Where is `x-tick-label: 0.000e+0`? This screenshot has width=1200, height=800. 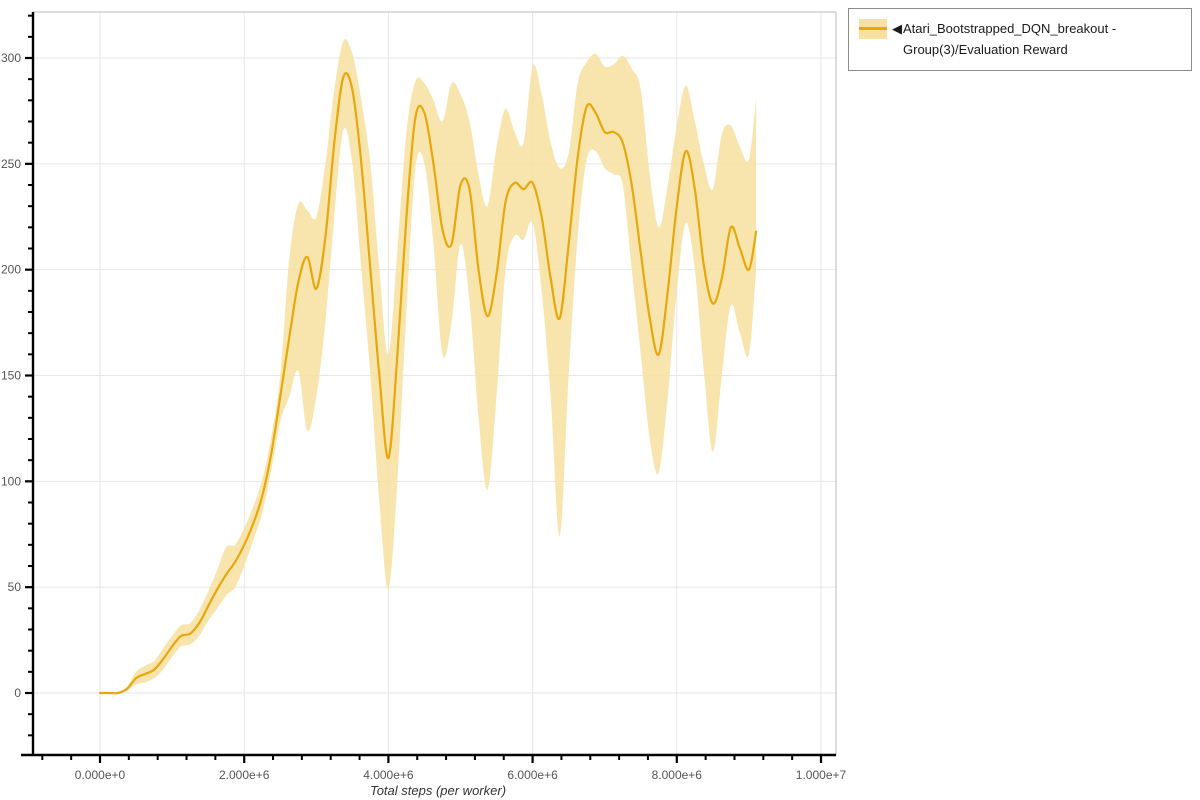 x-tick-label: 0.000e+0 is located at coordinates (100, 775).